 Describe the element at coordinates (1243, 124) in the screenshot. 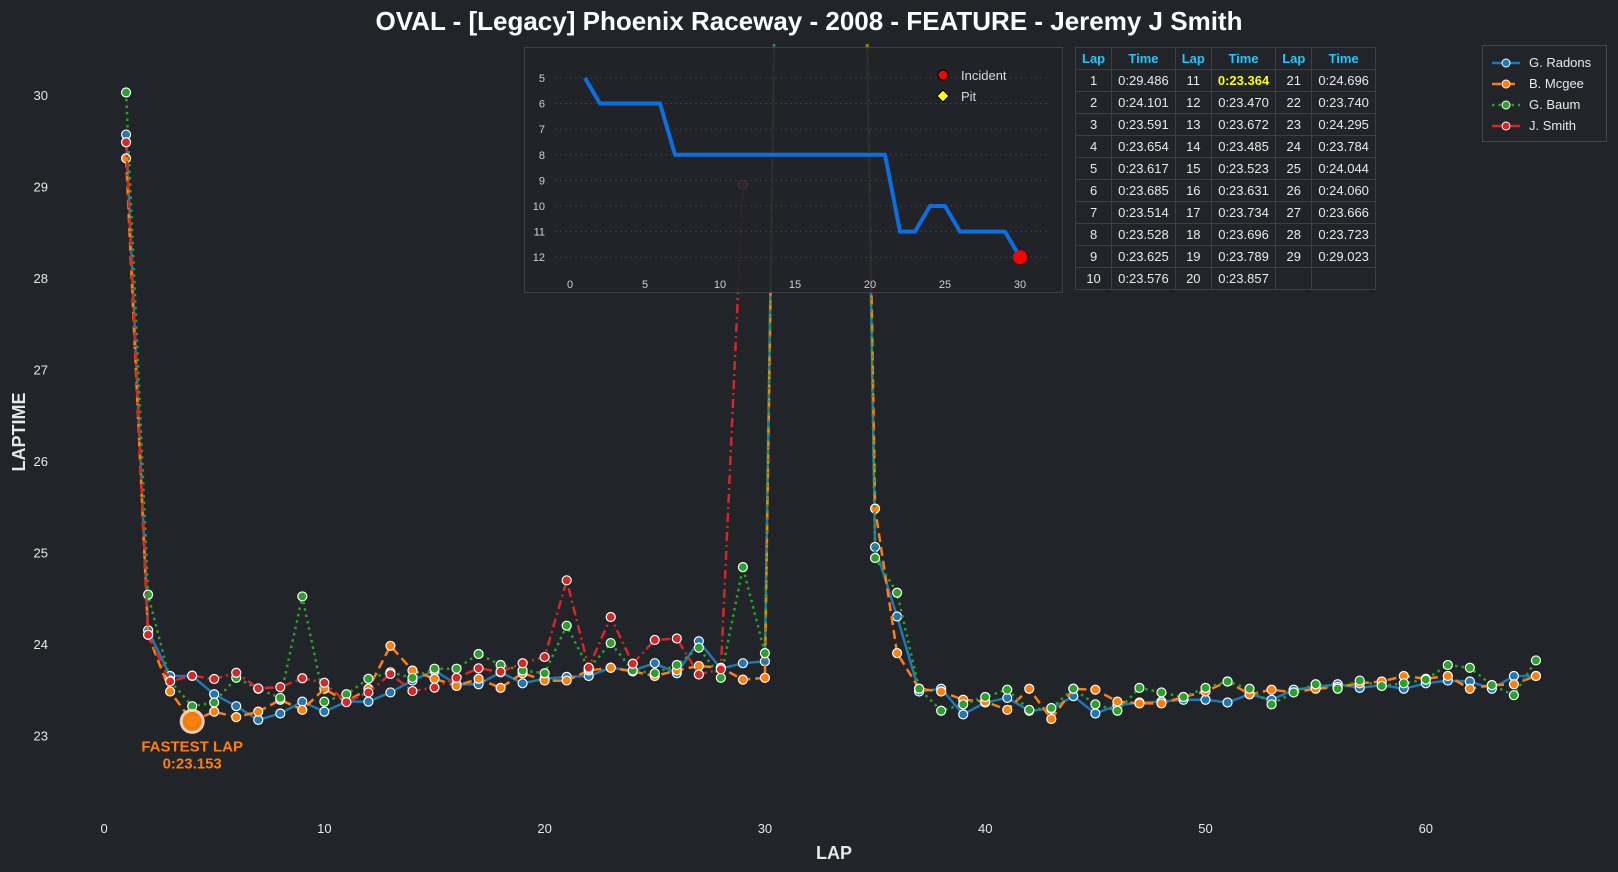

I see `lap-time-cell: 0:23.672` at that location.